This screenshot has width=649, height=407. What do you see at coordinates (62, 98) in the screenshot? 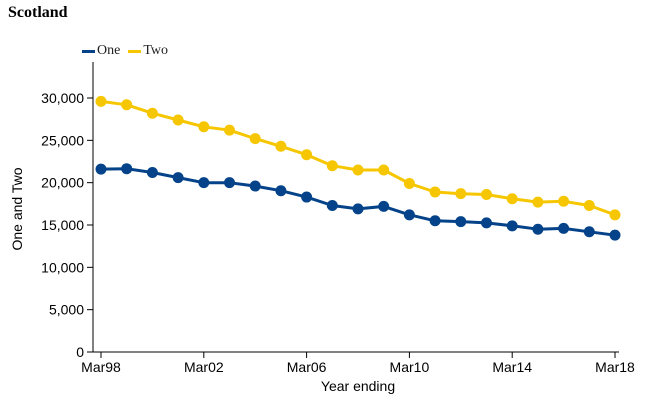
I see `y-tick-label: 30,000` at bounding box center [62, 98].